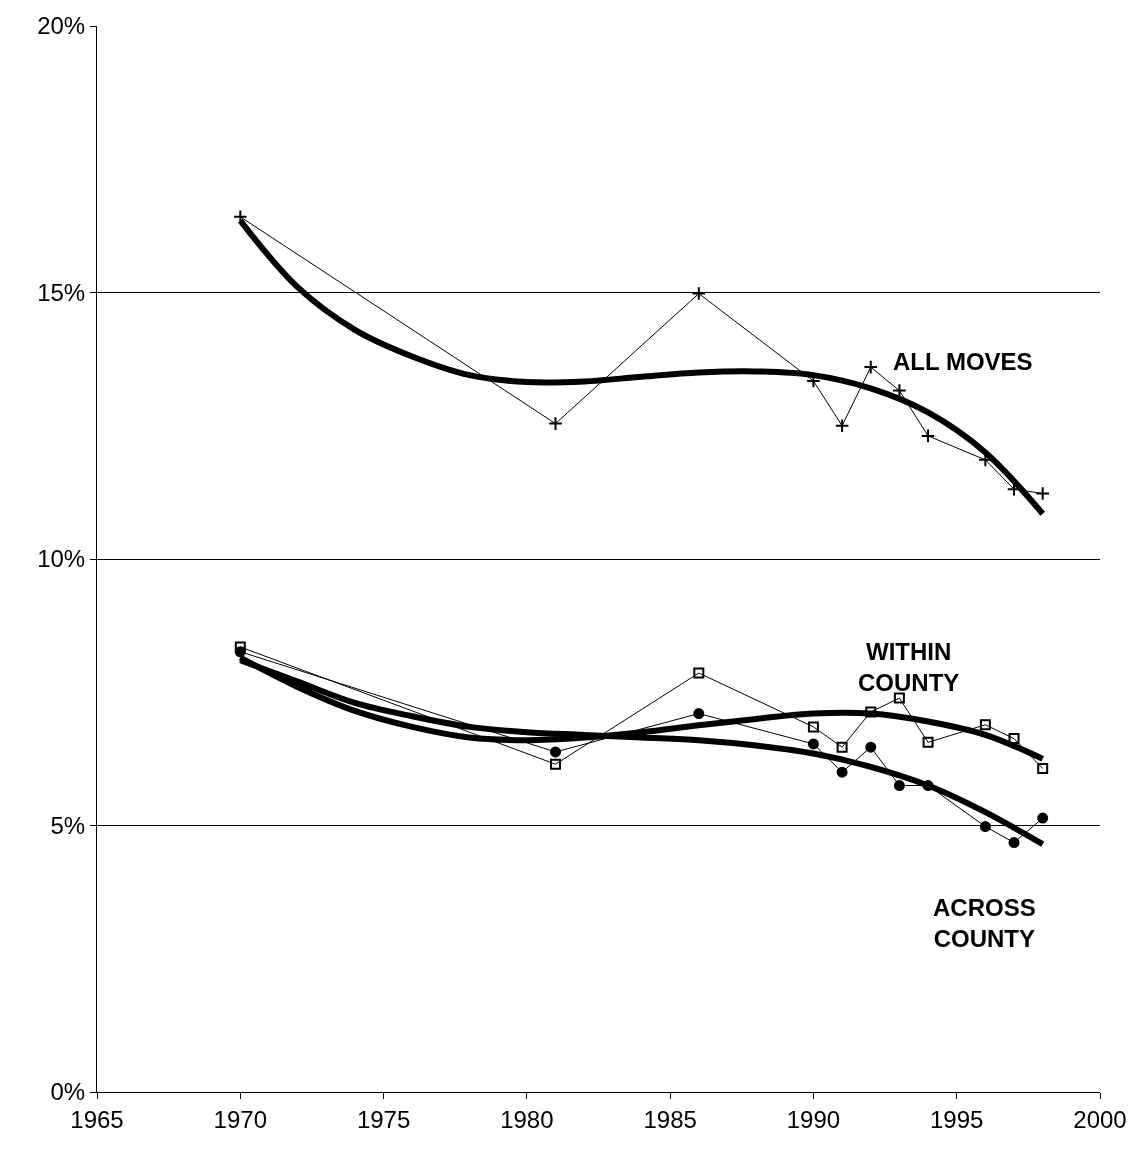  I want to click on x-tick-label: 1975, so click(383, 1119).